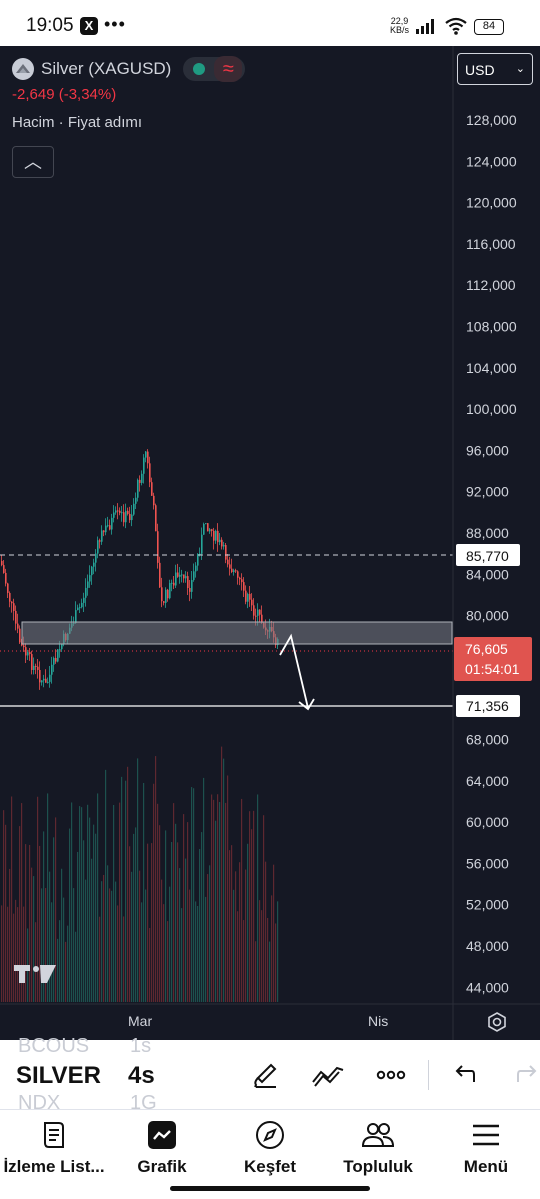  I want to click on price-change: -2,649 (-3,34%), so click(64, 94).